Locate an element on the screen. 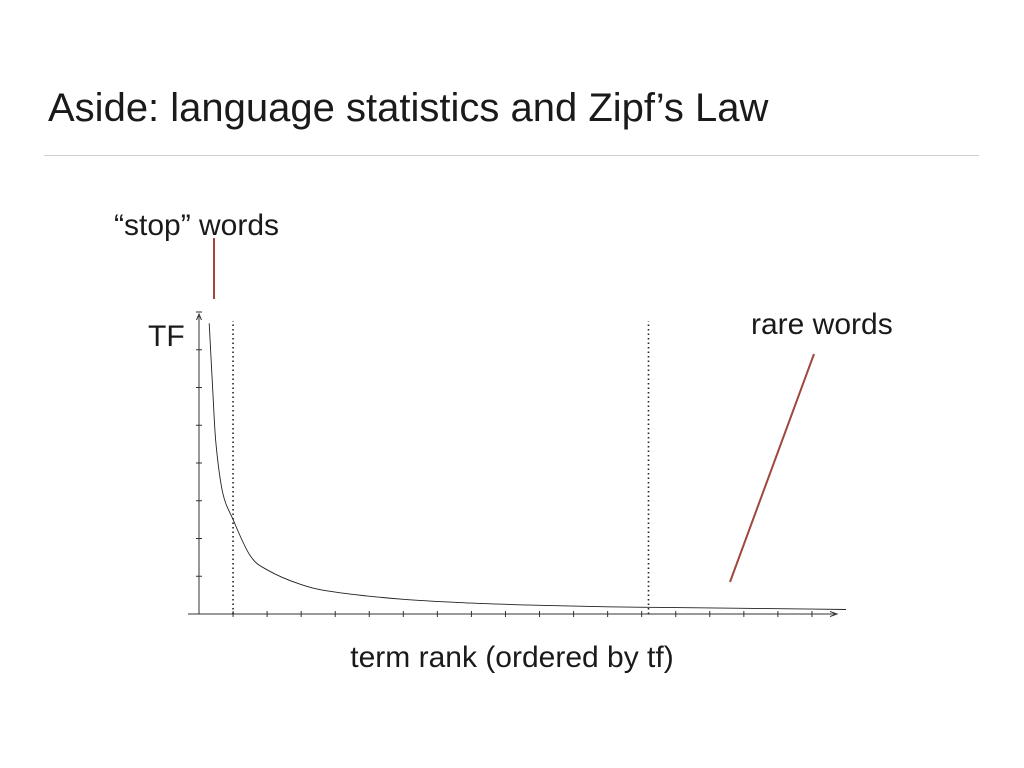  rare-words-annotation: rare words is located at coordinates (822, 324).